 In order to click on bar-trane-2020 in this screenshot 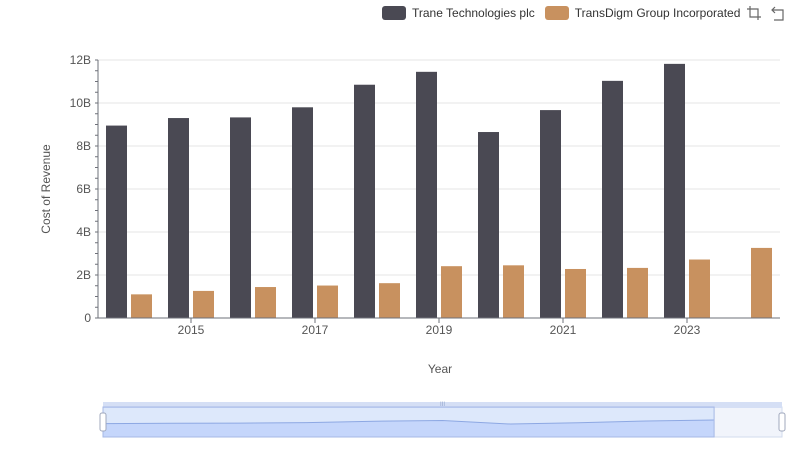, I will do `click(488, 225)`.